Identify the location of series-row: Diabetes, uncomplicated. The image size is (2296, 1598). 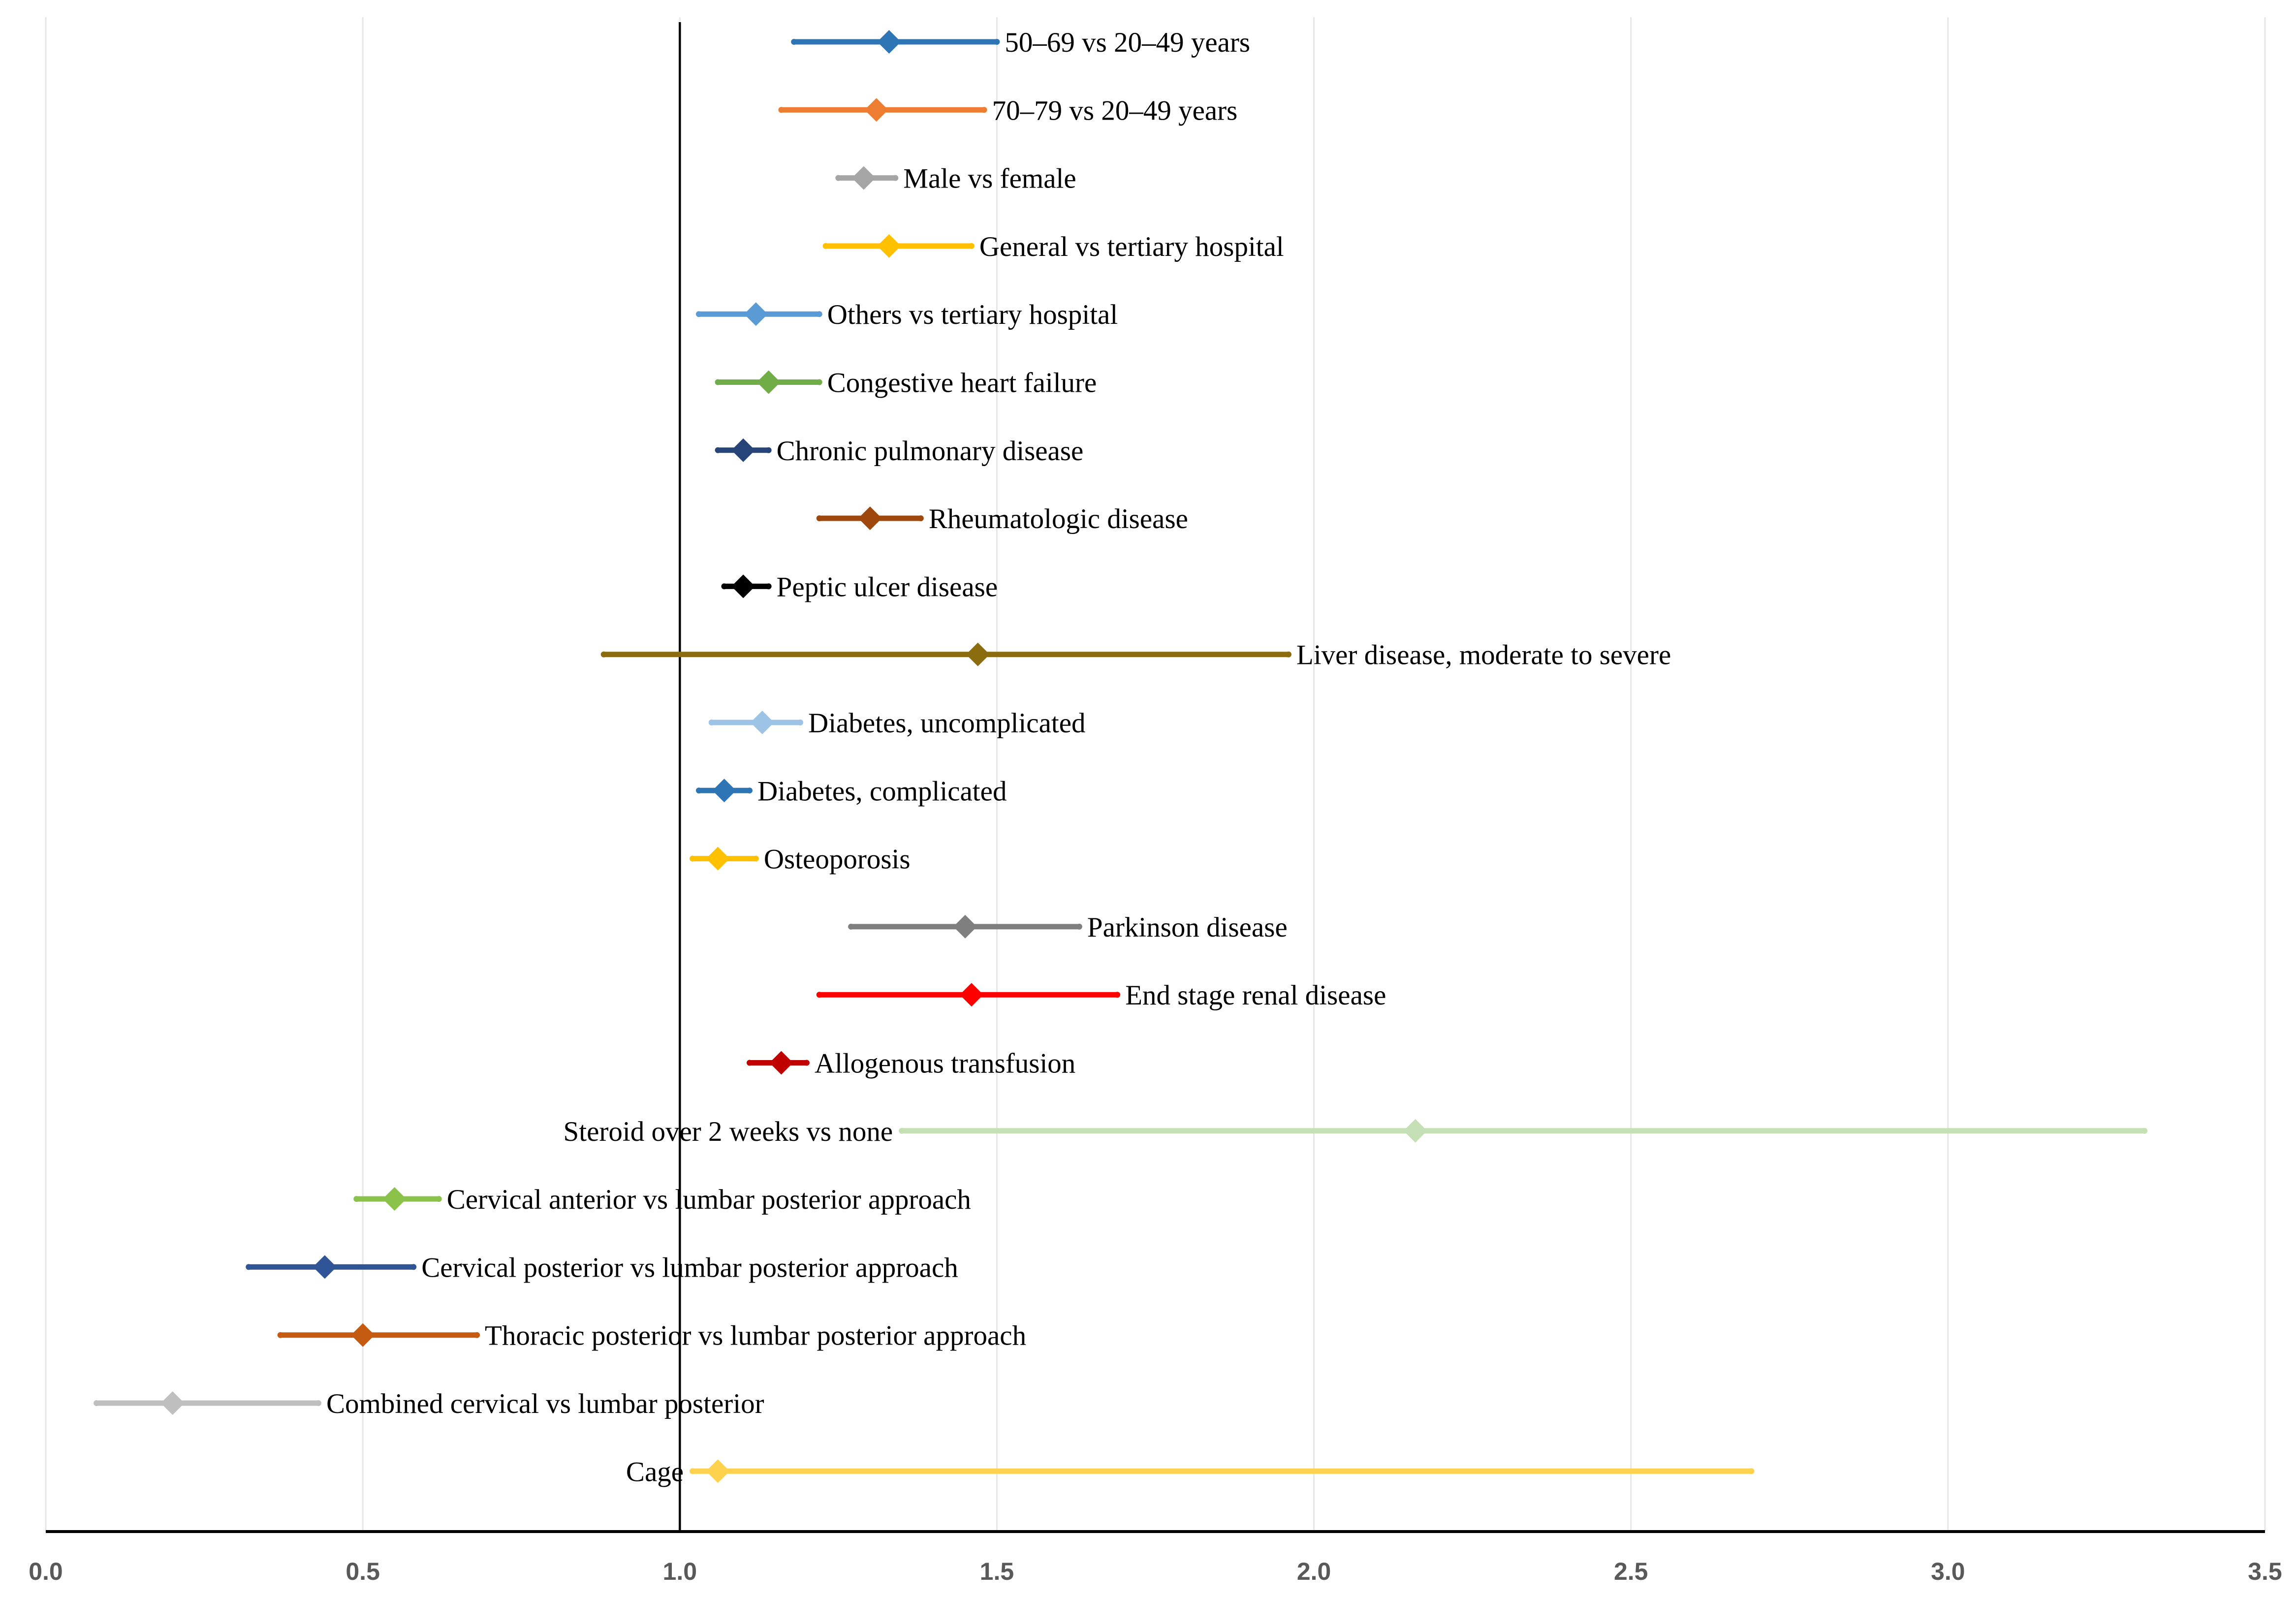
(897, 723).